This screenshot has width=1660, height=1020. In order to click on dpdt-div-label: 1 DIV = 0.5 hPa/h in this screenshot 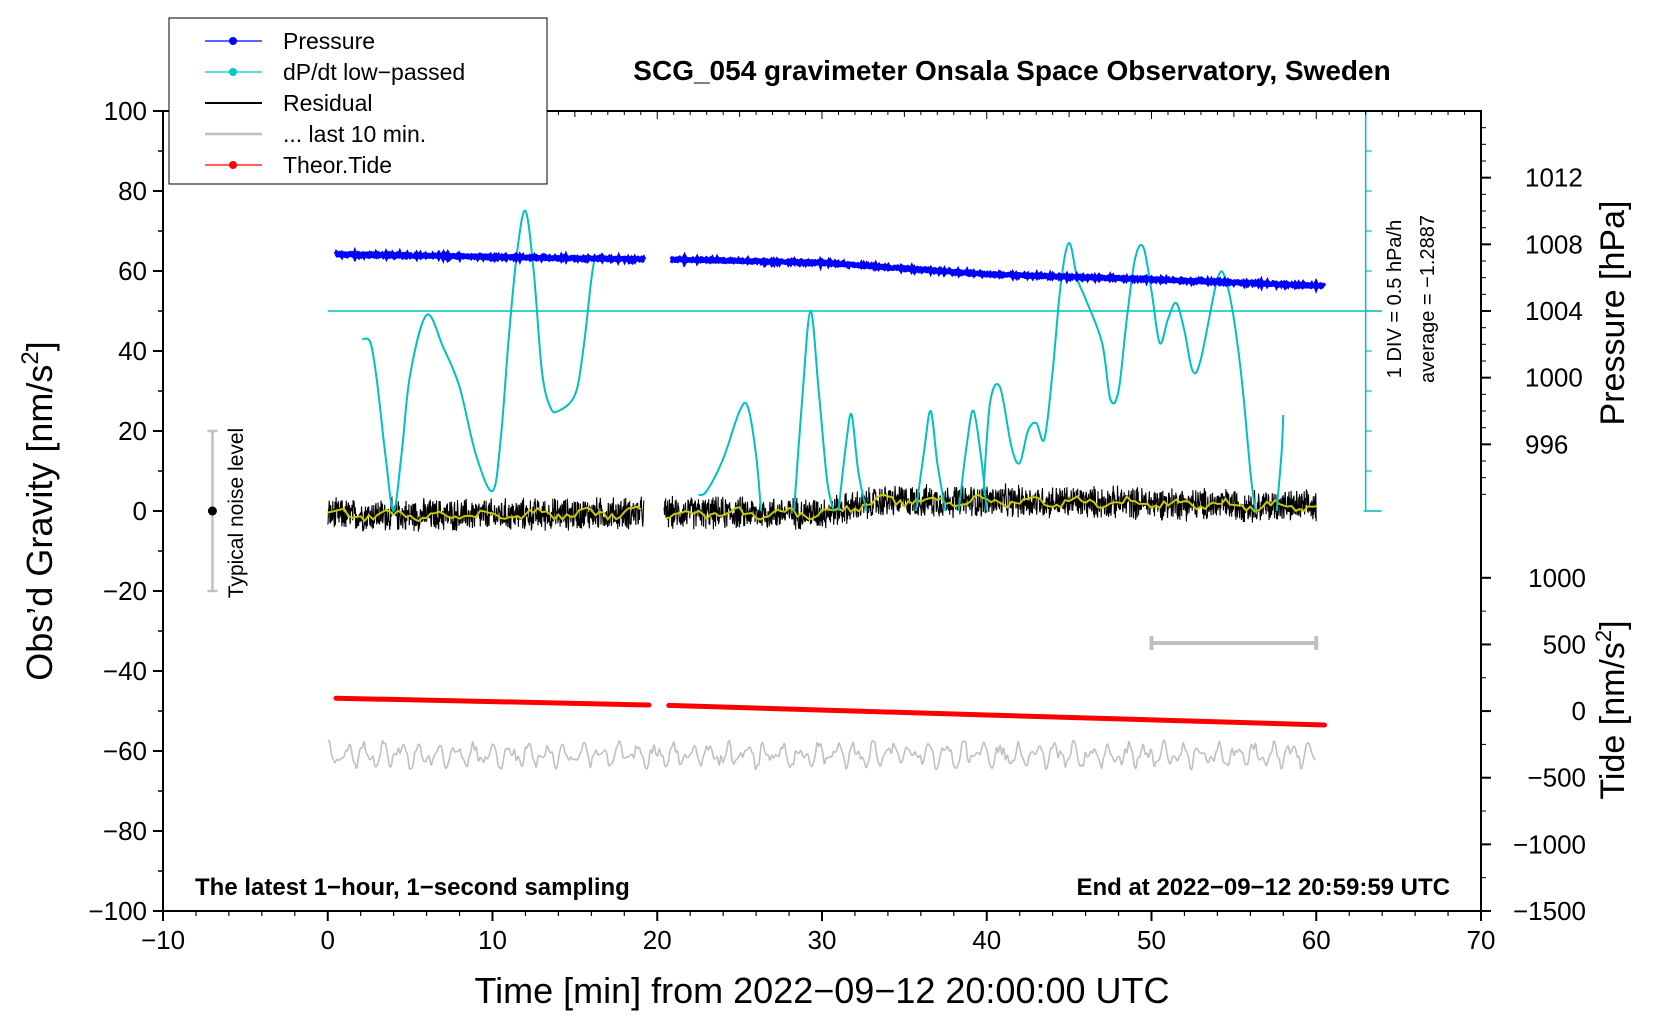, I will do `click(1395, 299)`.